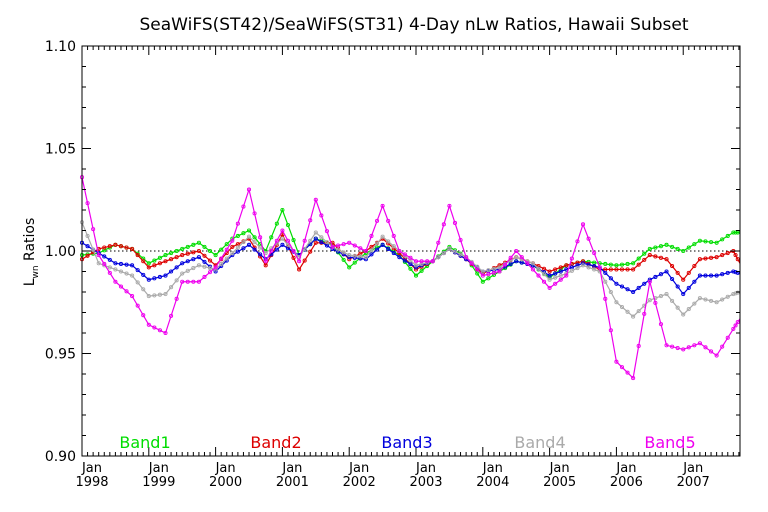 Image resolution: width=768 pixels, height=512 pixels. I want to click on legend-band1: Band1, so click(144, 442).